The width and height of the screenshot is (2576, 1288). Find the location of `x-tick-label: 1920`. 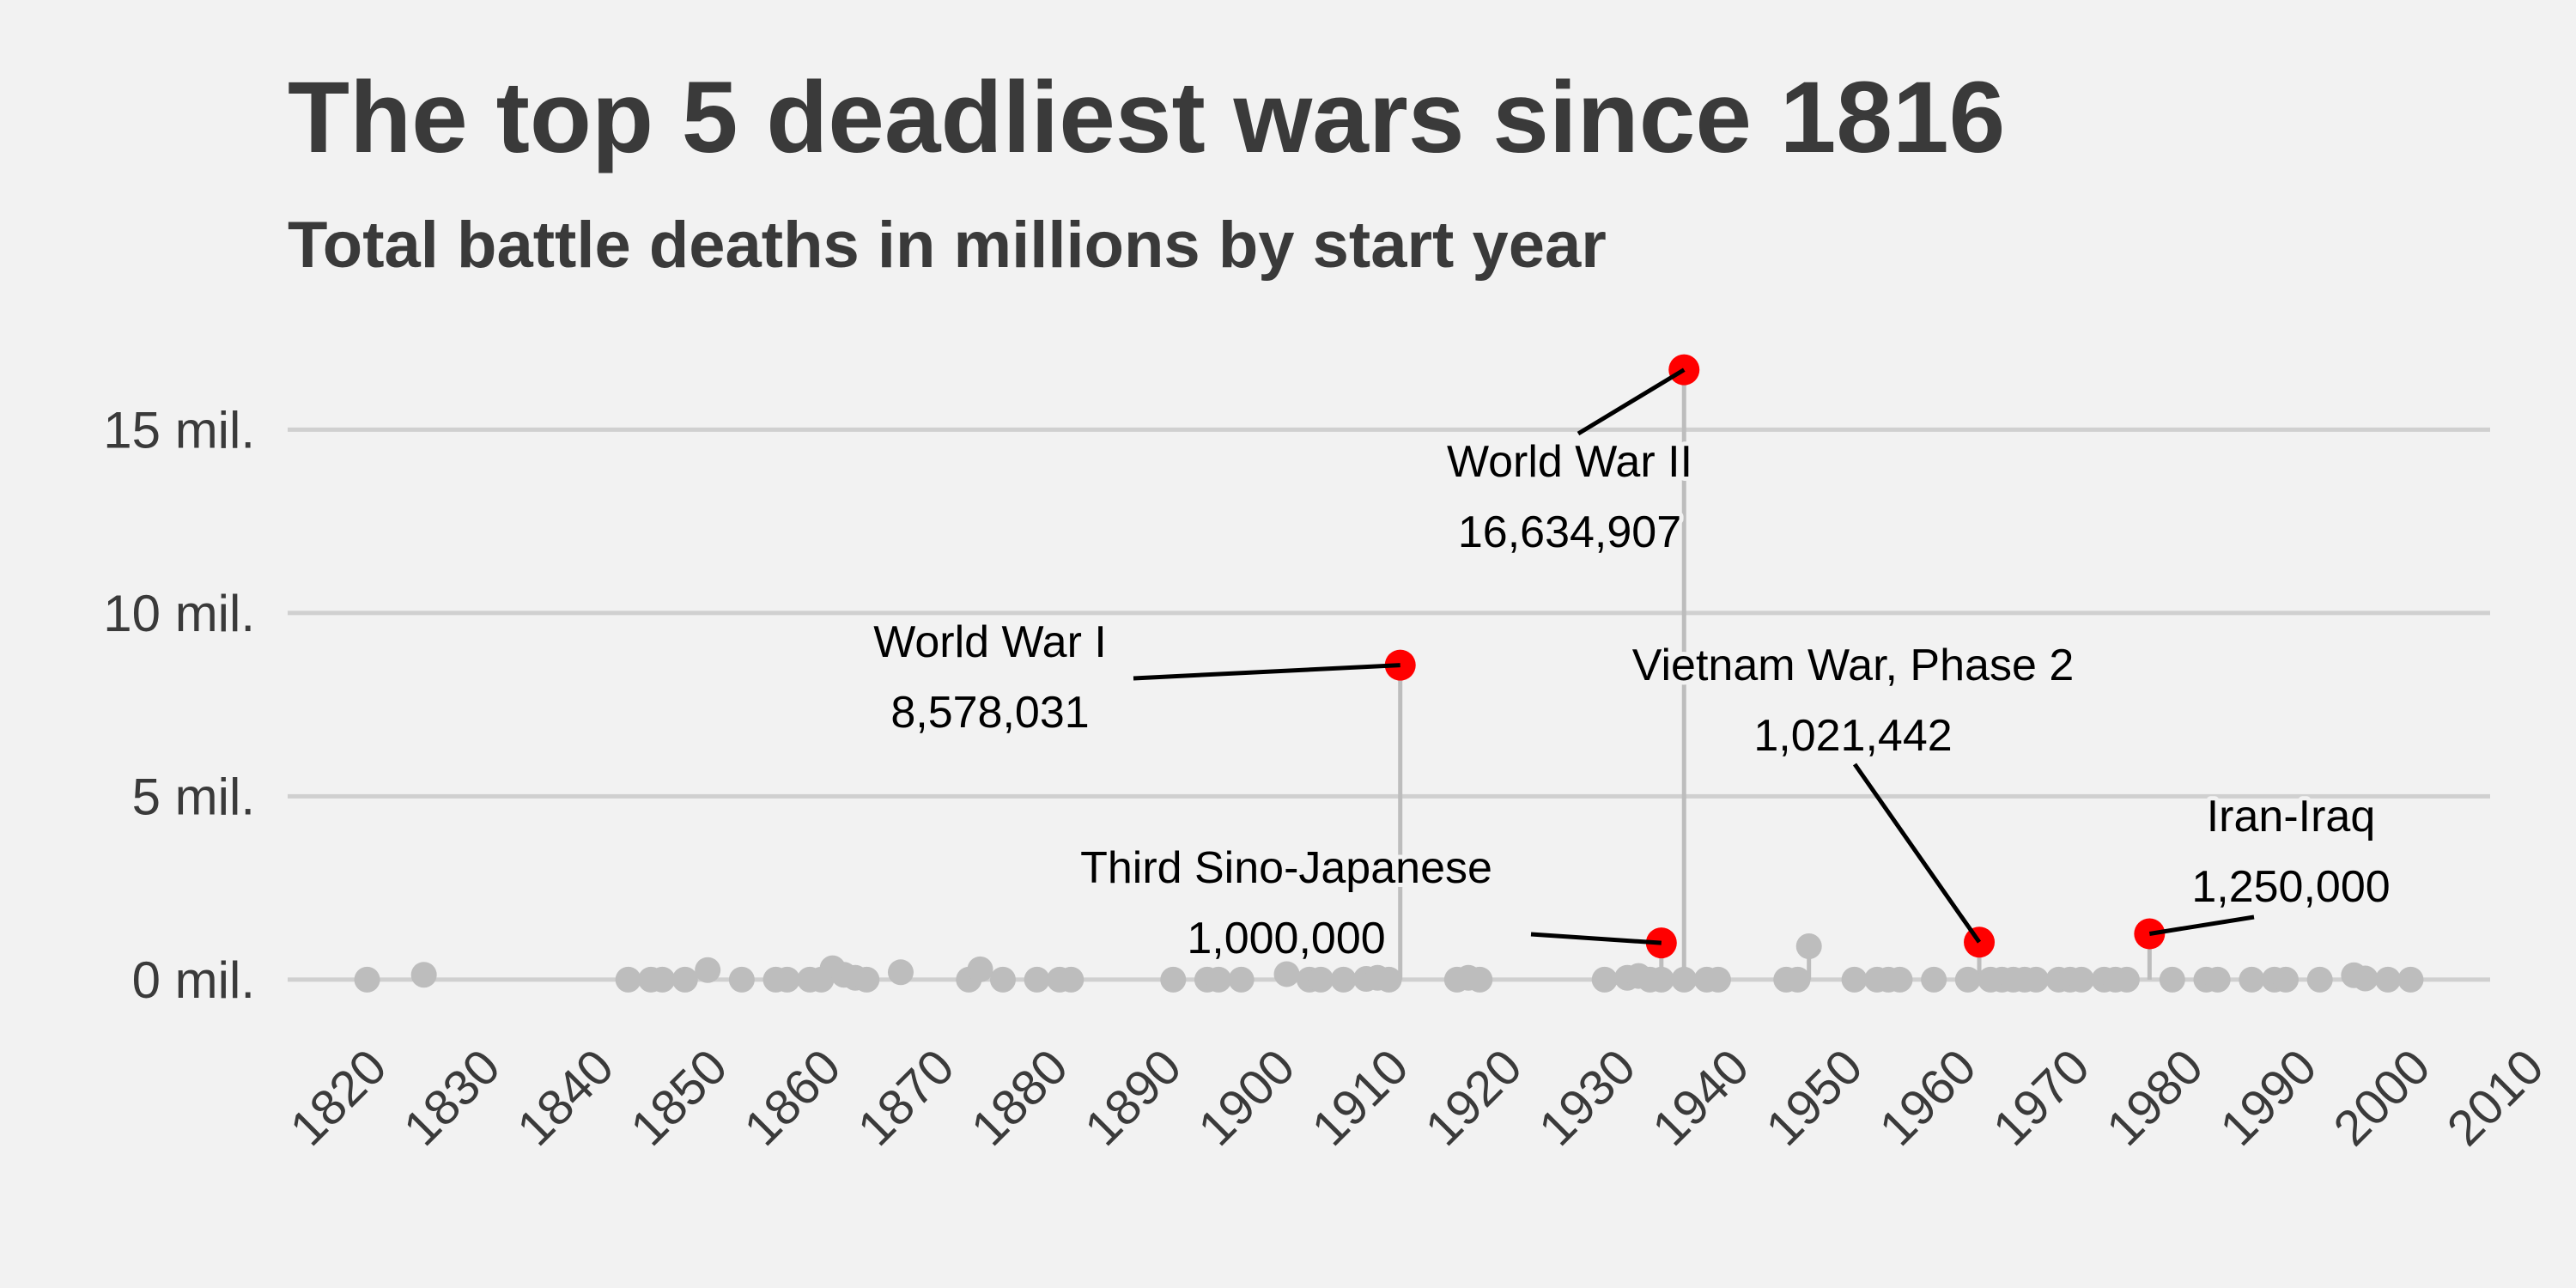

x-tick-label: 1920 is located at coordinates (1474, 1098).